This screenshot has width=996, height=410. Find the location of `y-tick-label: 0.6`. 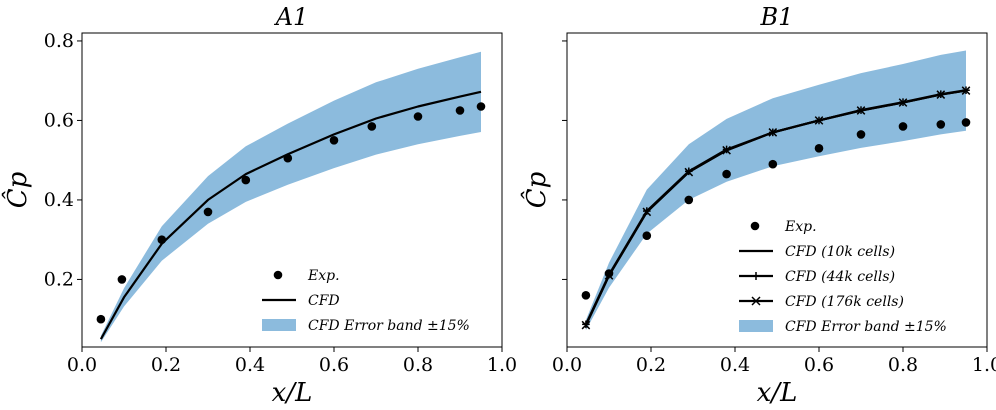

y-tick-label: 0.6 is located at coordinates (59, 120).